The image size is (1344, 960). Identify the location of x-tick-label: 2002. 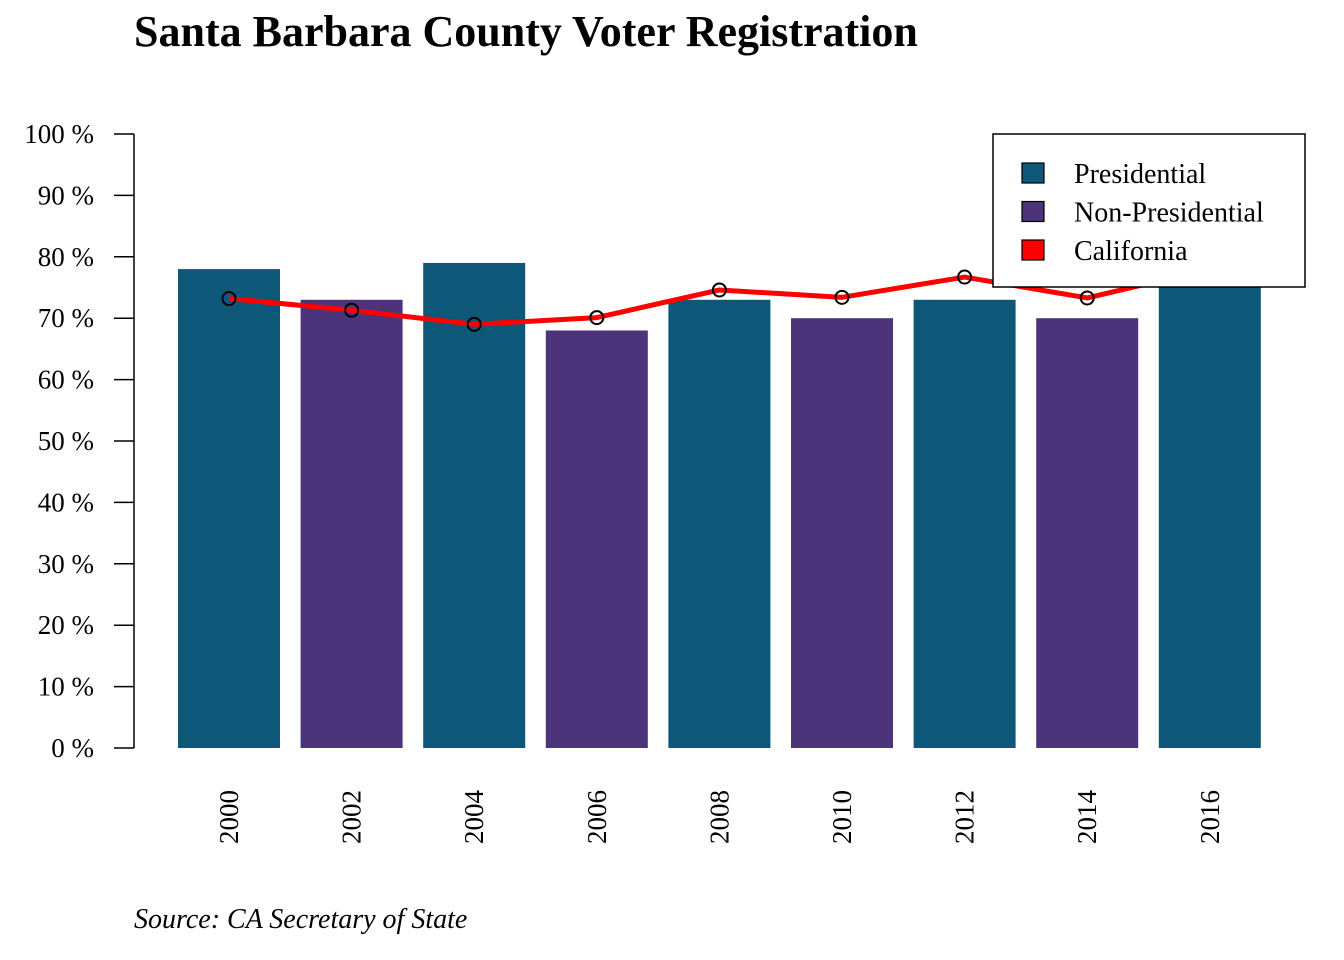
(352, 817).